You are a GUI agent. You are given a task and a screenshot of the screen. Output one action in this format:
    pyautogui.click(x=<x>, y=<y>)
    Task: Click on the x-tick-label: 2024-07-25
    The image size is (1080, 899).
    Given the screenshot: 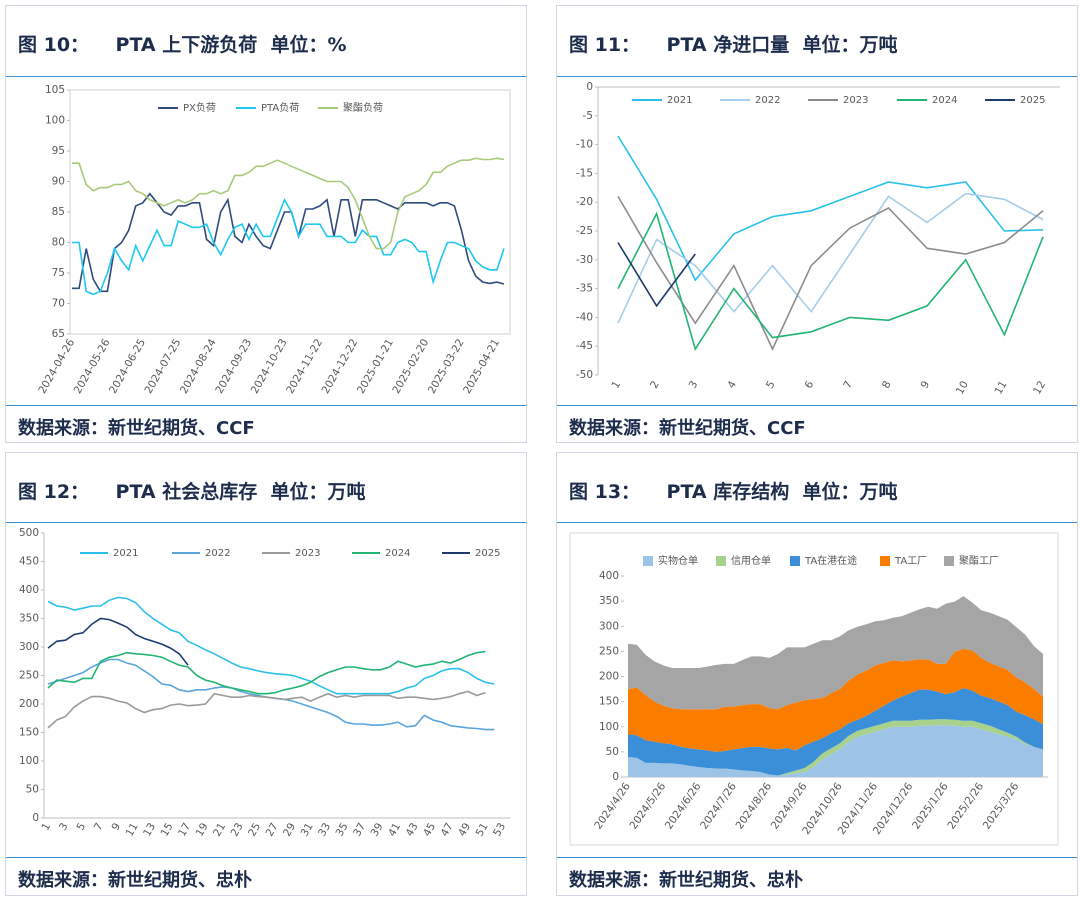 What is the action you would take?
    pyautogui.click(x=163, y=366)
    